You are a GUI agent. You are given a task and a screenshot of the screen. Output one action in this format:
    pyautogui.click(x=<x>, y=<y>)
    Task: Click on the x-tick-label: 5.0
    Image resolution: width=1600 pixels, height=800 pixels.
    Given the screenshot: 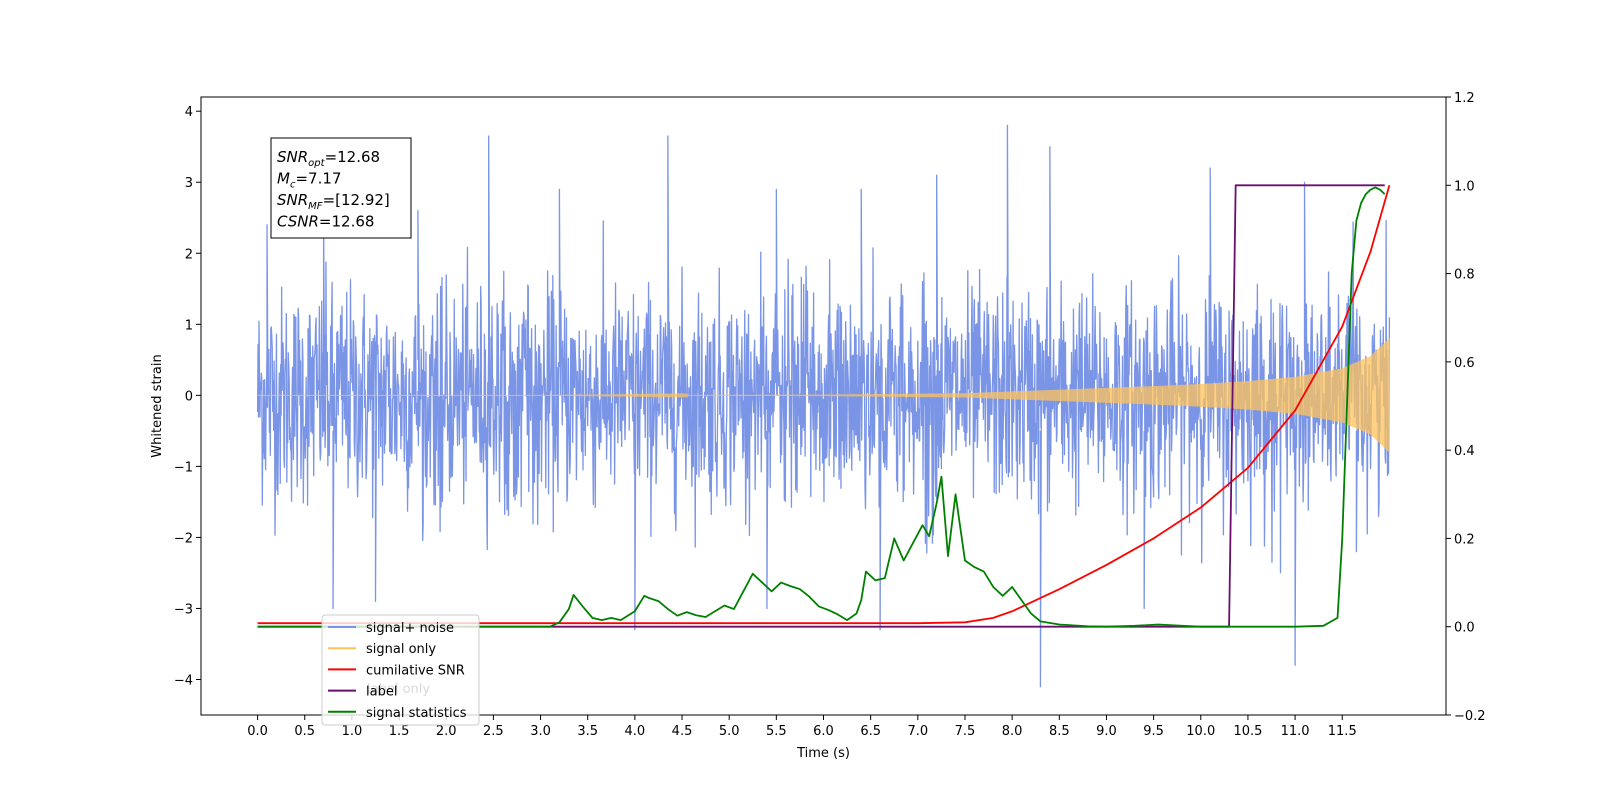 What is the action you would take?
    pyautogui.click(x=729, y=731)
    